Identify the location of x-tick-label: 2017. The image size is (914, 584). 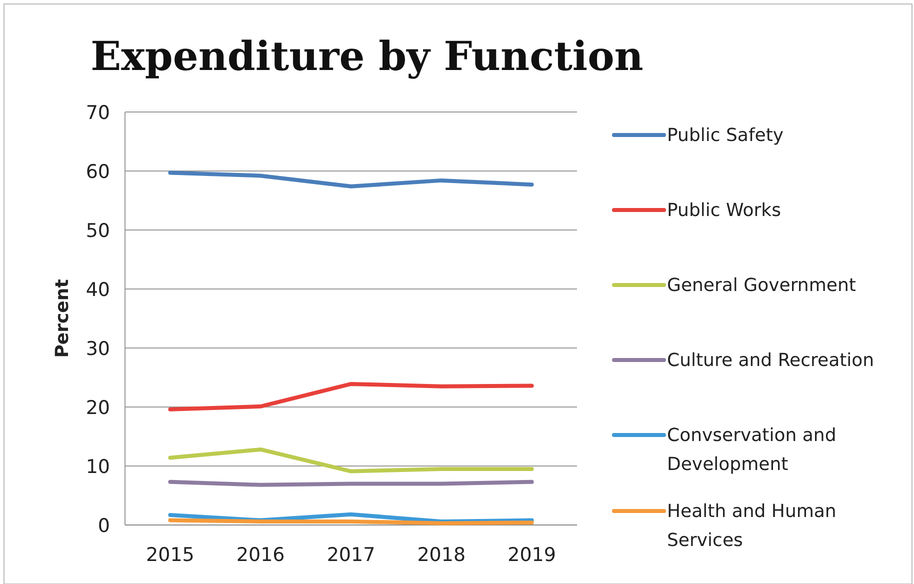
(351, 555).